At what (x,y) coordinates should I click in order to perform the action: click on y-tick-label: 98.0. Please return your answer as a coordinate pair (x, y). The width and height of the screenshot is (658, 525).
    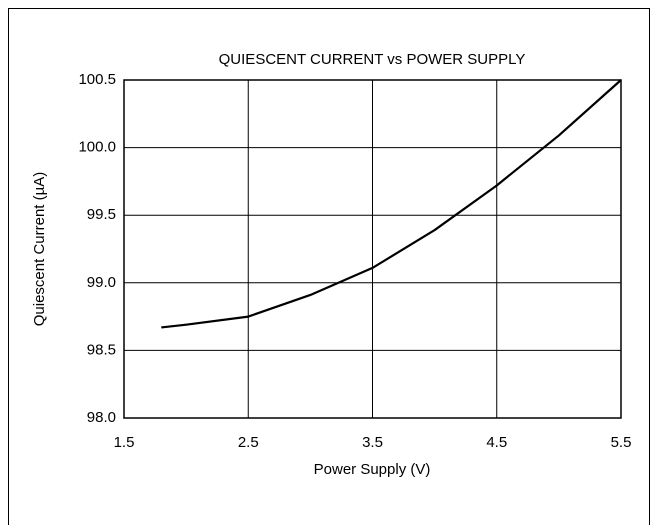
    Looking at the image, I should click on (101, 417).